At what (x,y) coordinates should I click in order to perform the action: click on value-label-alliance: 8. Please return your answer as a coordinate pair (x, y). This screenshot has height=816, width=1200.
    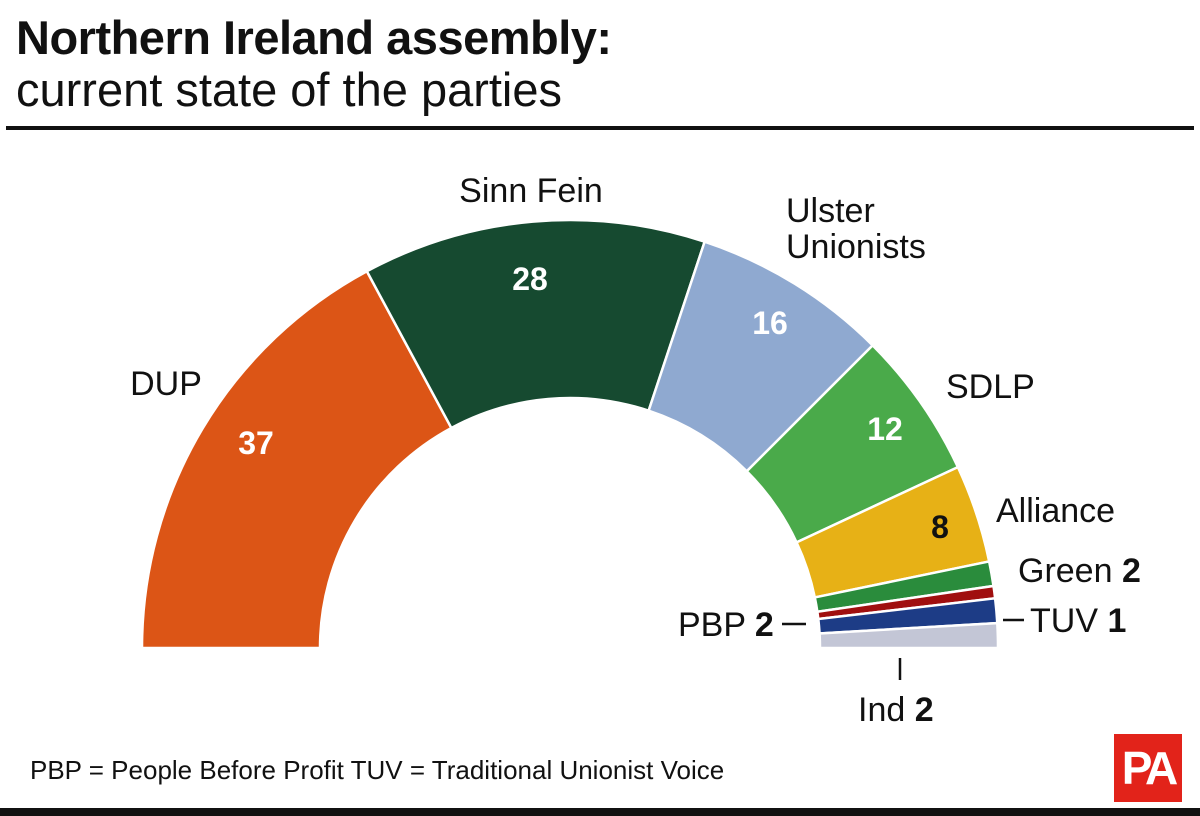
    Looking at the image, I should click on (940, 527).